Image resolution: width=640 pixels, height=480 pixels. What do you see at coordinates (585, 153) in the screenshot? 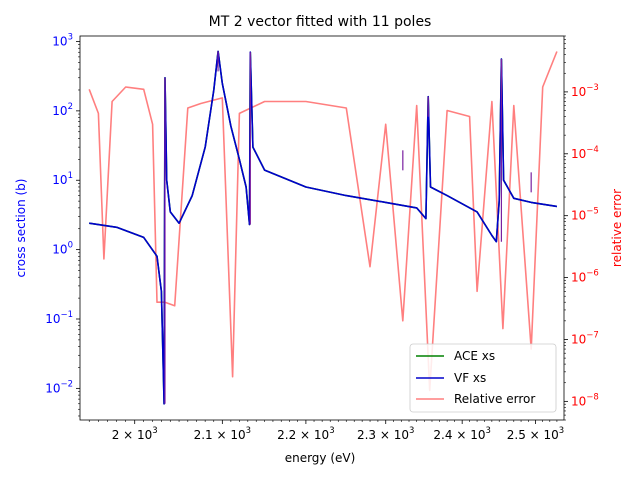
I see `y-right-tick-label: 10⁻⁴` at bounding box center [585, 153].